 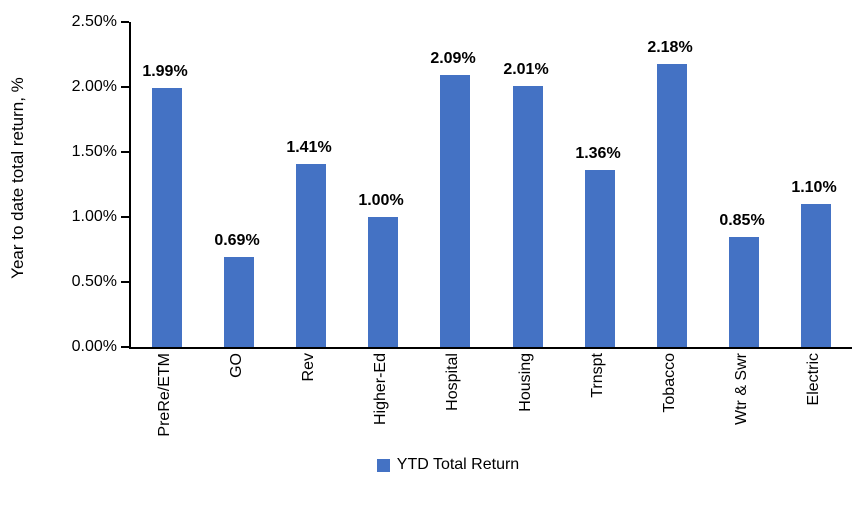 I want to click on x-category-label: PreRe/ETM, so click(x=164, y=395).